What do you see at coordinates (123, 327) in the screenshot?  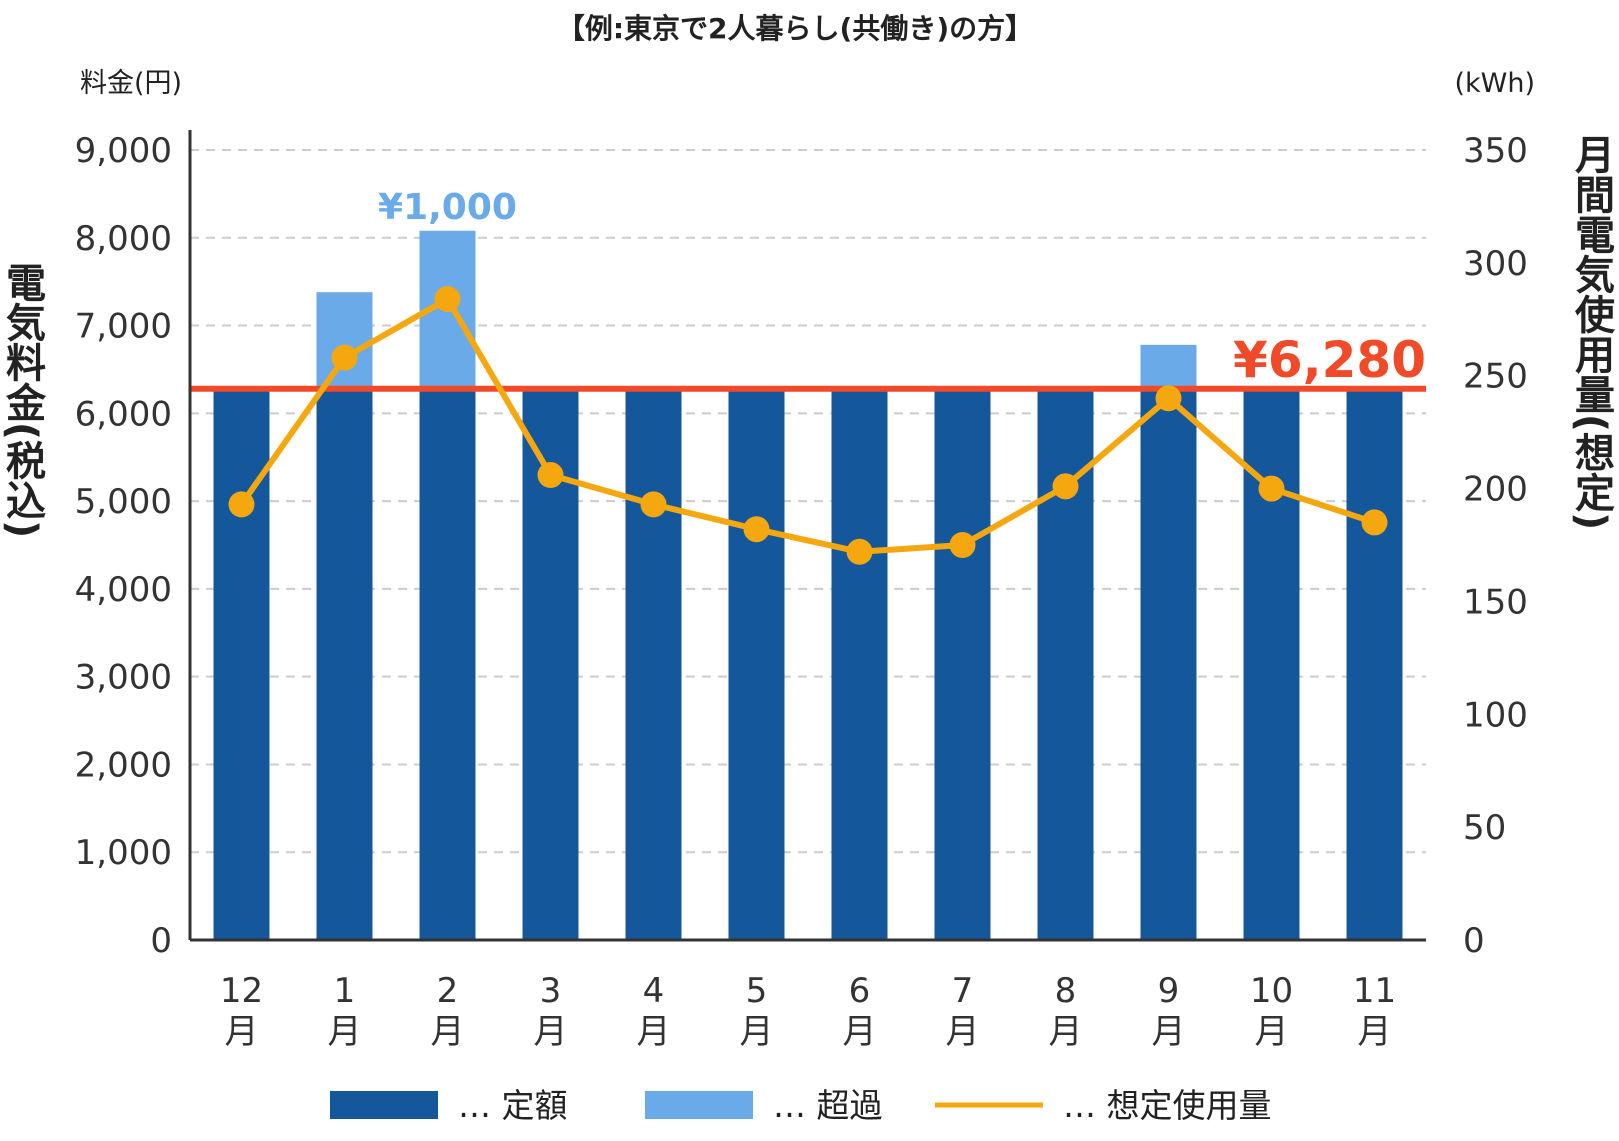 I see `left-tick-label: 7,000` at bounding box center [123, 327].